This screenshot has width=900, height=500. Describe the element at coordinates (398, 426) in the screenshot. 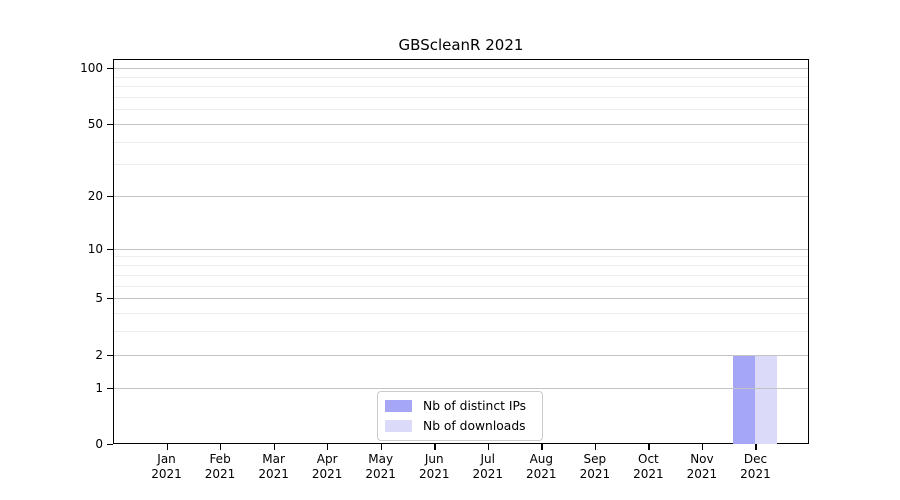

I see `legend-swatch-downloads-icon` at that location.